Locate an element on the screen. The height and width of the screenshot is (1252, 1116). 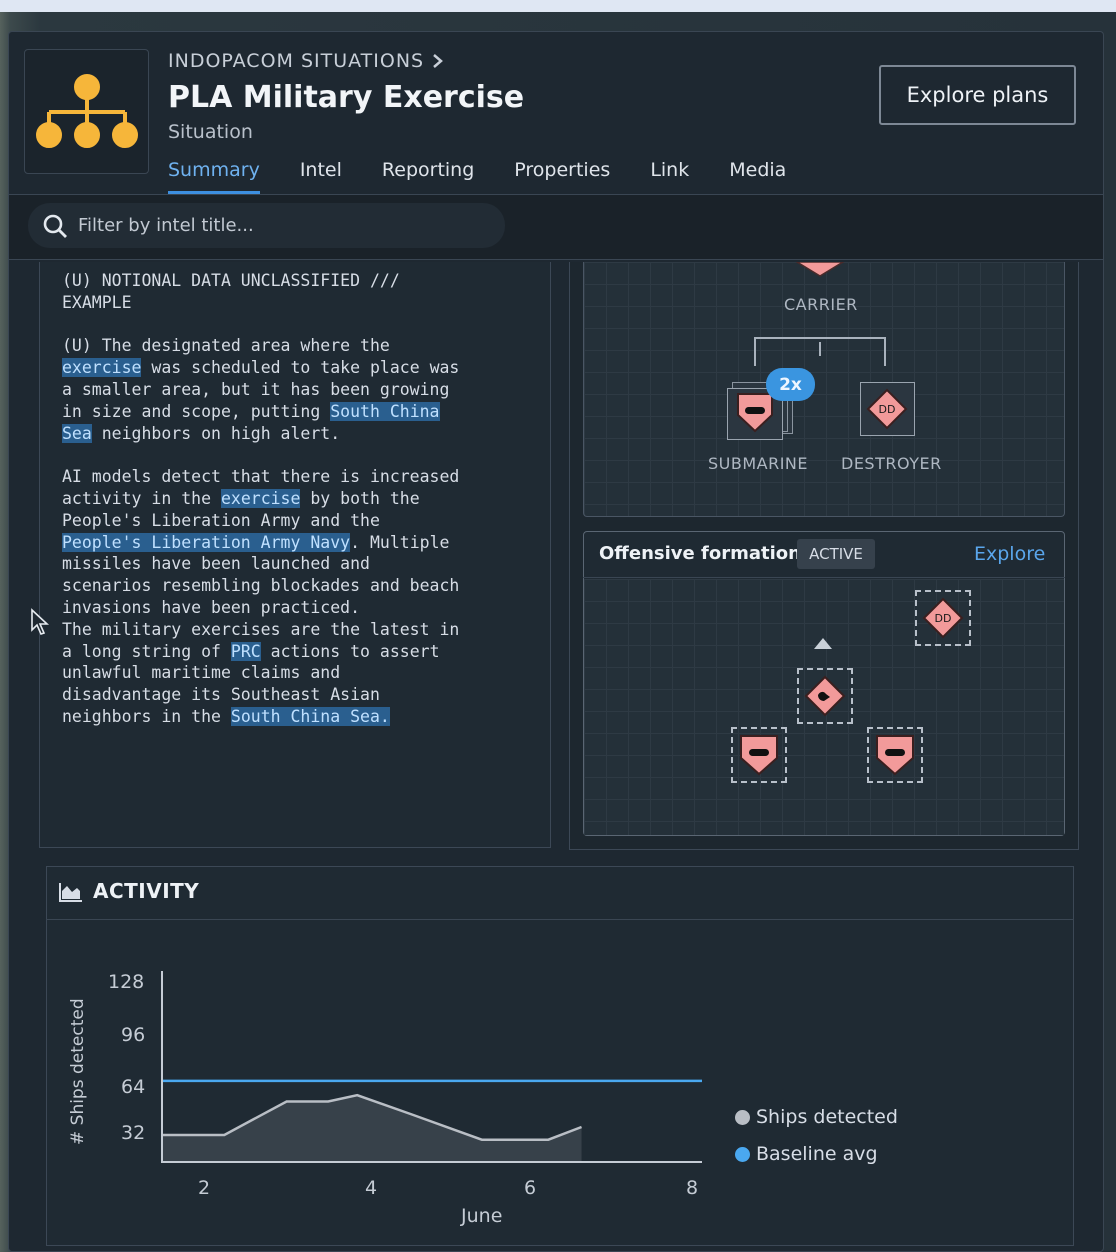
legend-label-baseline: Baseline avg is located at coordinates (817, 1154).